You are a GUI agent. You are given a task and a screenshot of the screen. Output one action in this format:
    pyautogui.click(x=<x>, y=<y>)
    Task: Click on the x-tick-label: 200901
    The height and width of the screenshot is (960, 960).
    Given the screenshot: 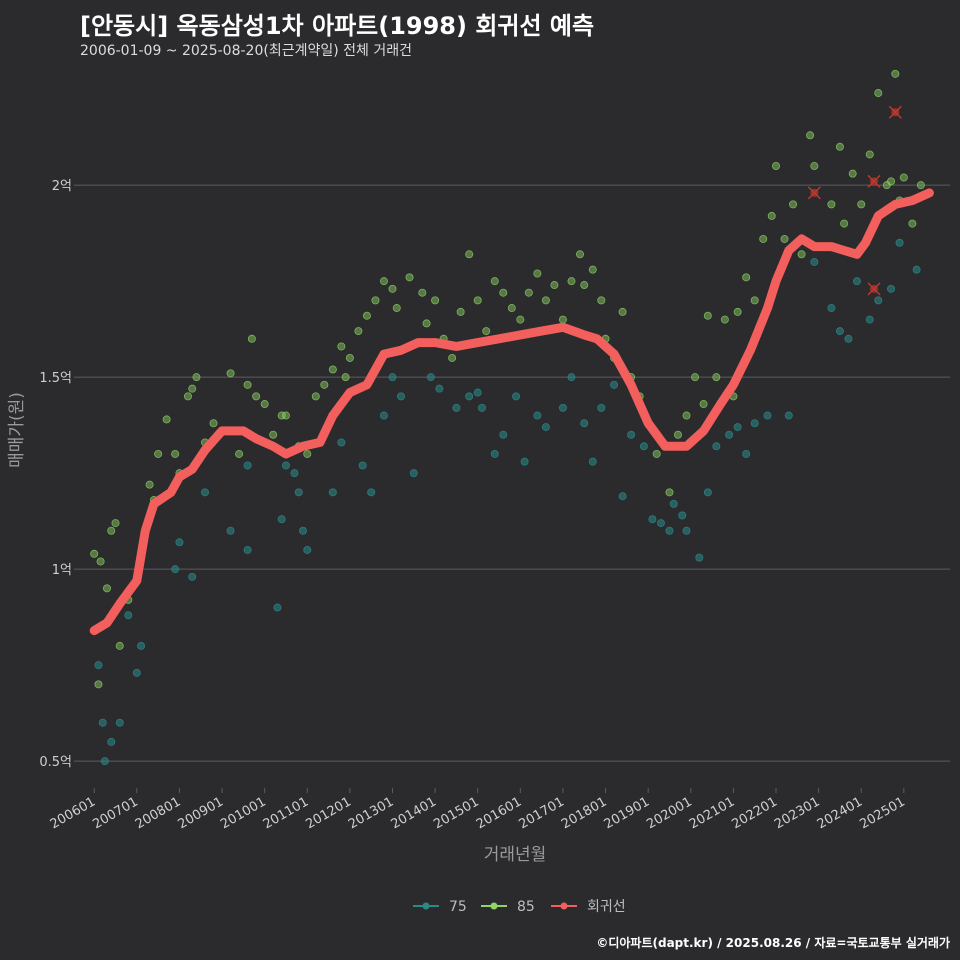 What is the action you would take?
    pyautogui.click(x=201, y=813)
    